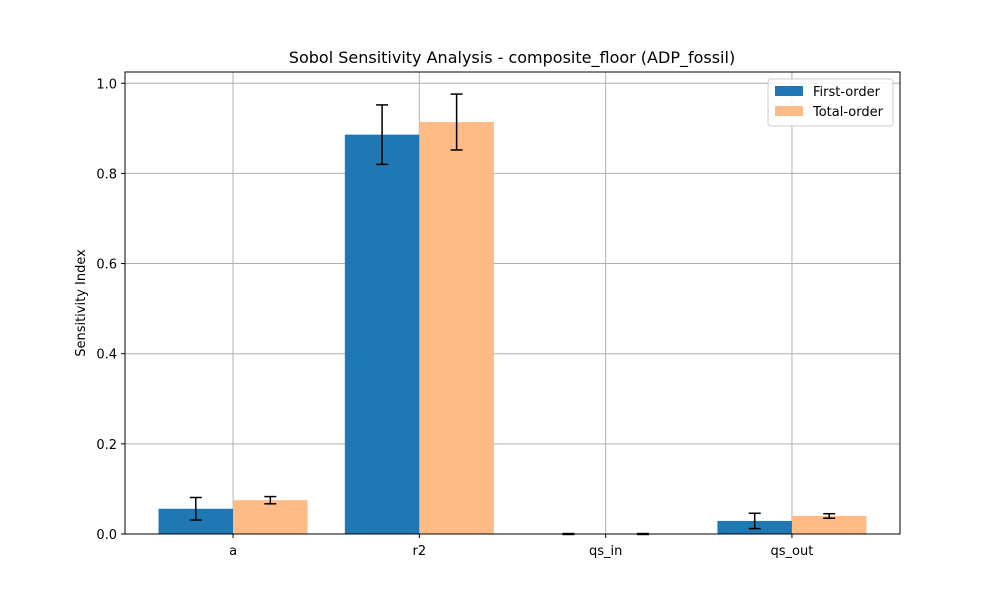 The width and height of the screenshot is (1000, 600). I want to click on bar-total-order-a, so click(270, 517).